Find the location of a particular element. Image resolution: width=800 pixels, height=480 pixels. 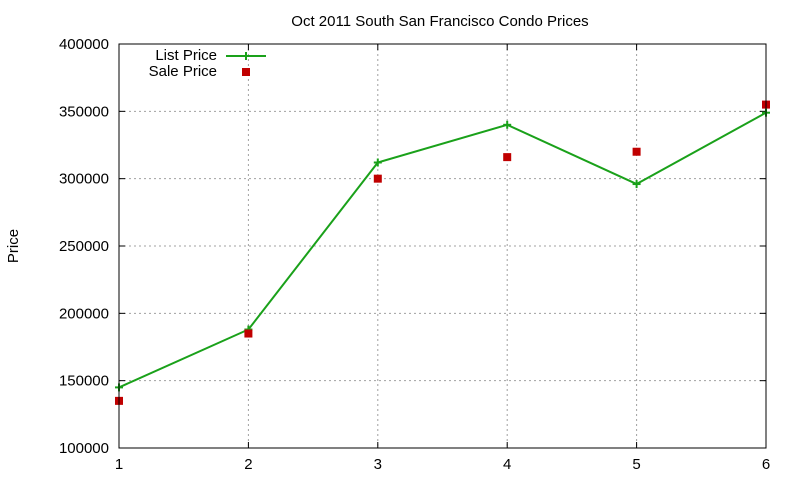

legend: List Price Sale Price is located at coordinates (207, 63).